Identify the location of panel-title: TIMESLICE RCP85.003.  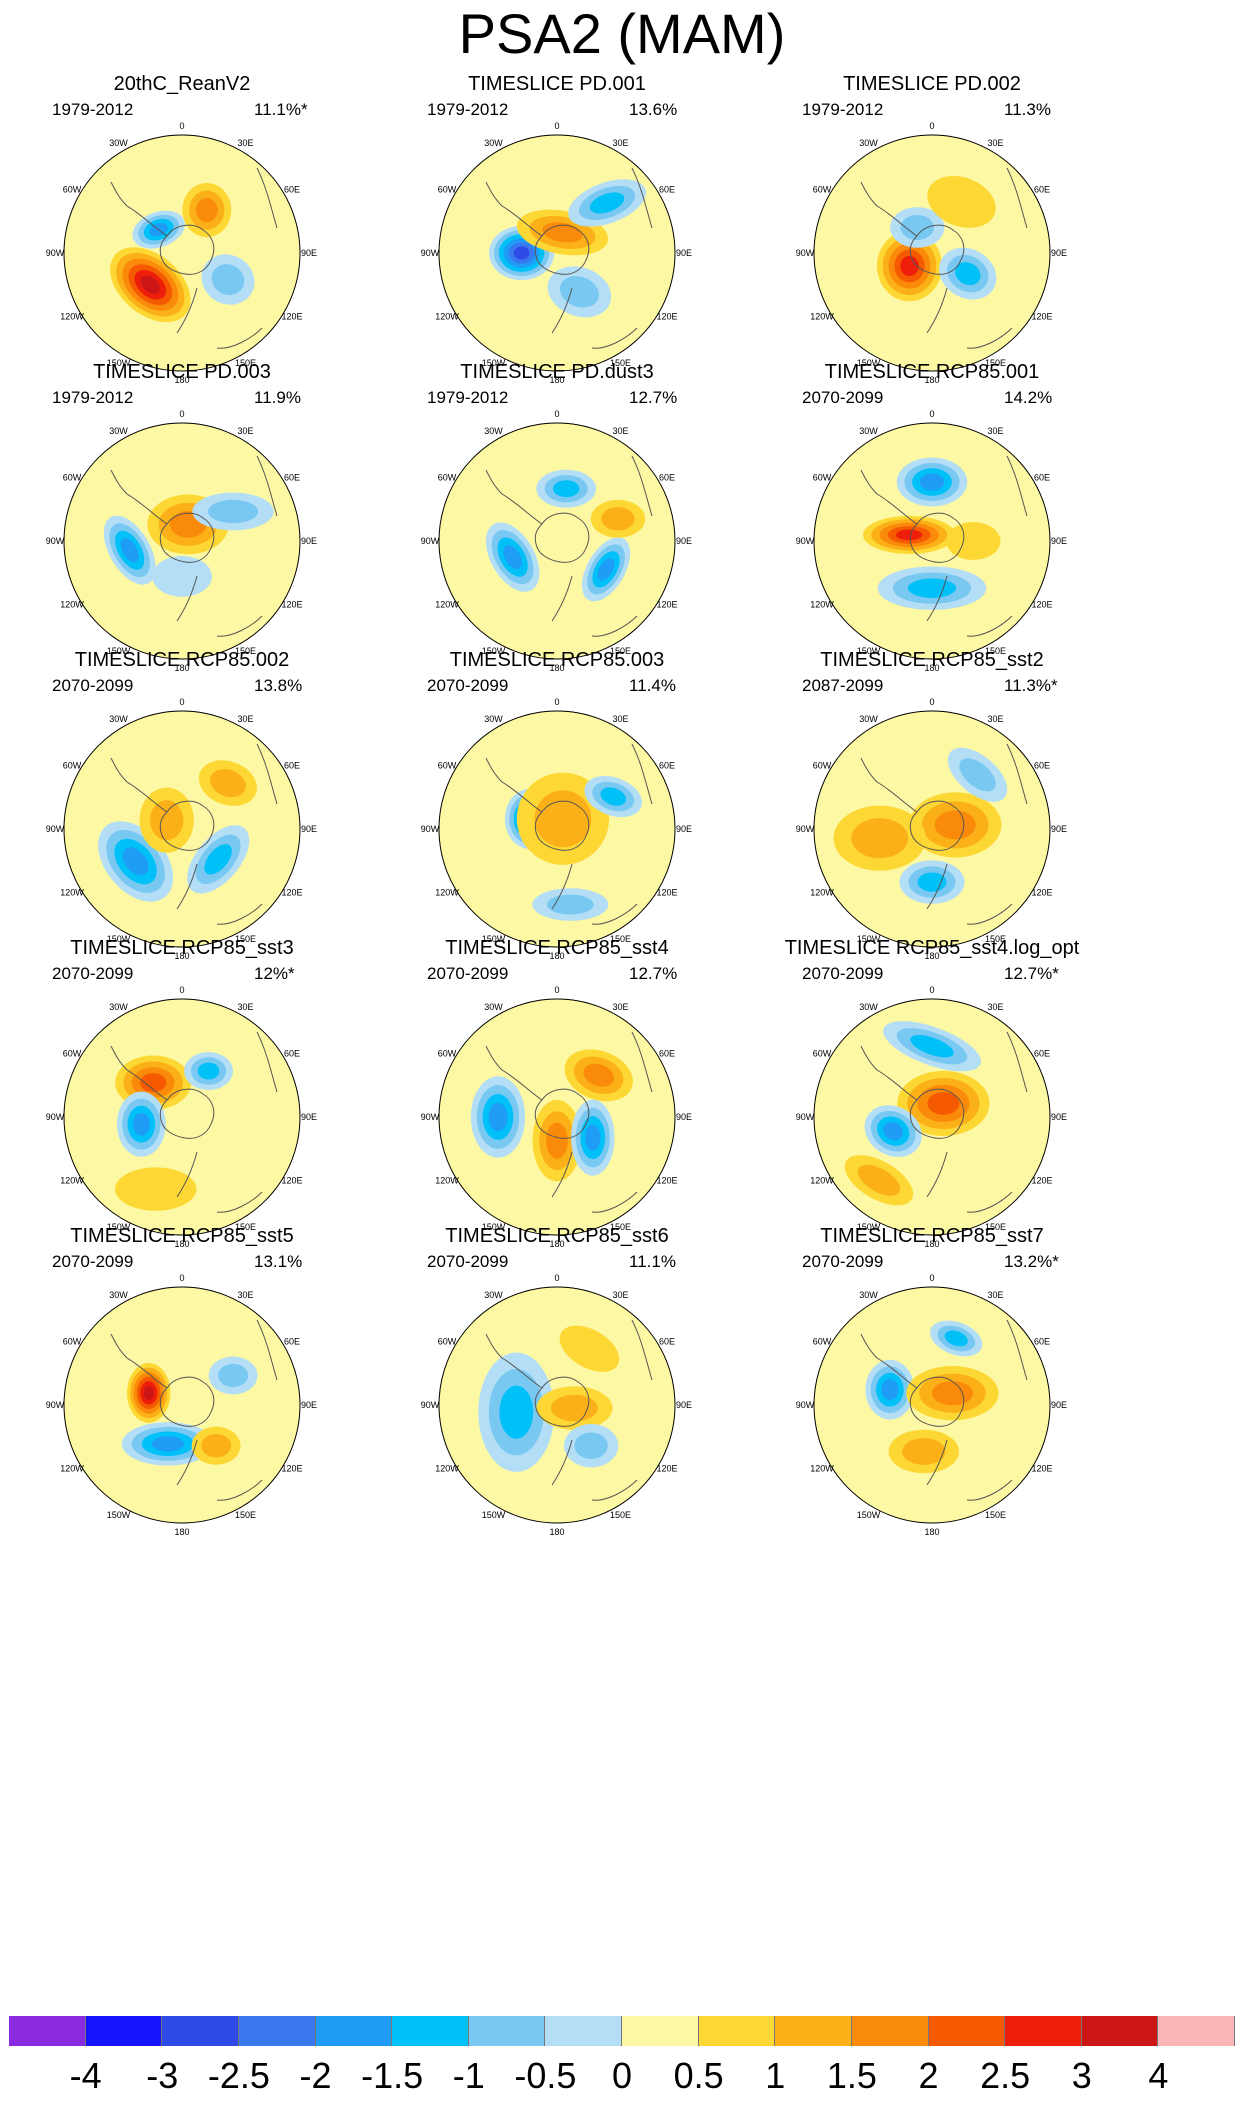
(557, 660).